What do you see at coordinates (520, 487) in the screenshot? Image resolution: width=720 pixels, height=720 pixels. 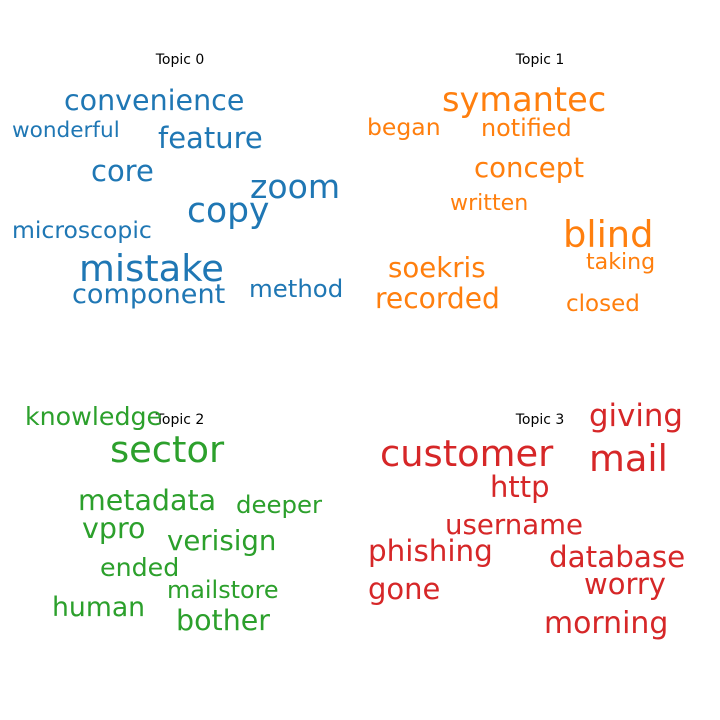 I see `topic-3-word-http: http` at bounding box center [520, 487].